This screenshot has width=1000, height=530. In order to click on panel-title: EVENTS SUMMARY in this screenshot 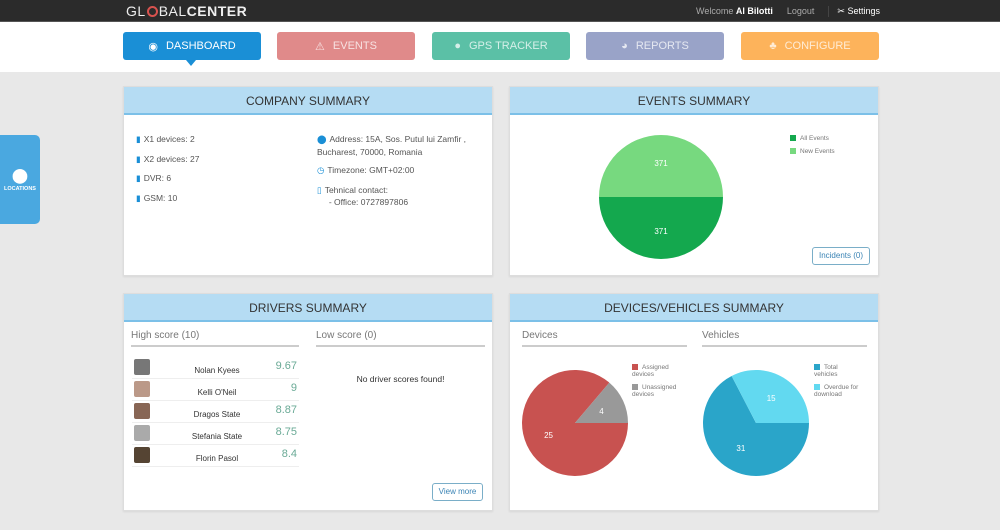, I will do `click(694, 101)`.